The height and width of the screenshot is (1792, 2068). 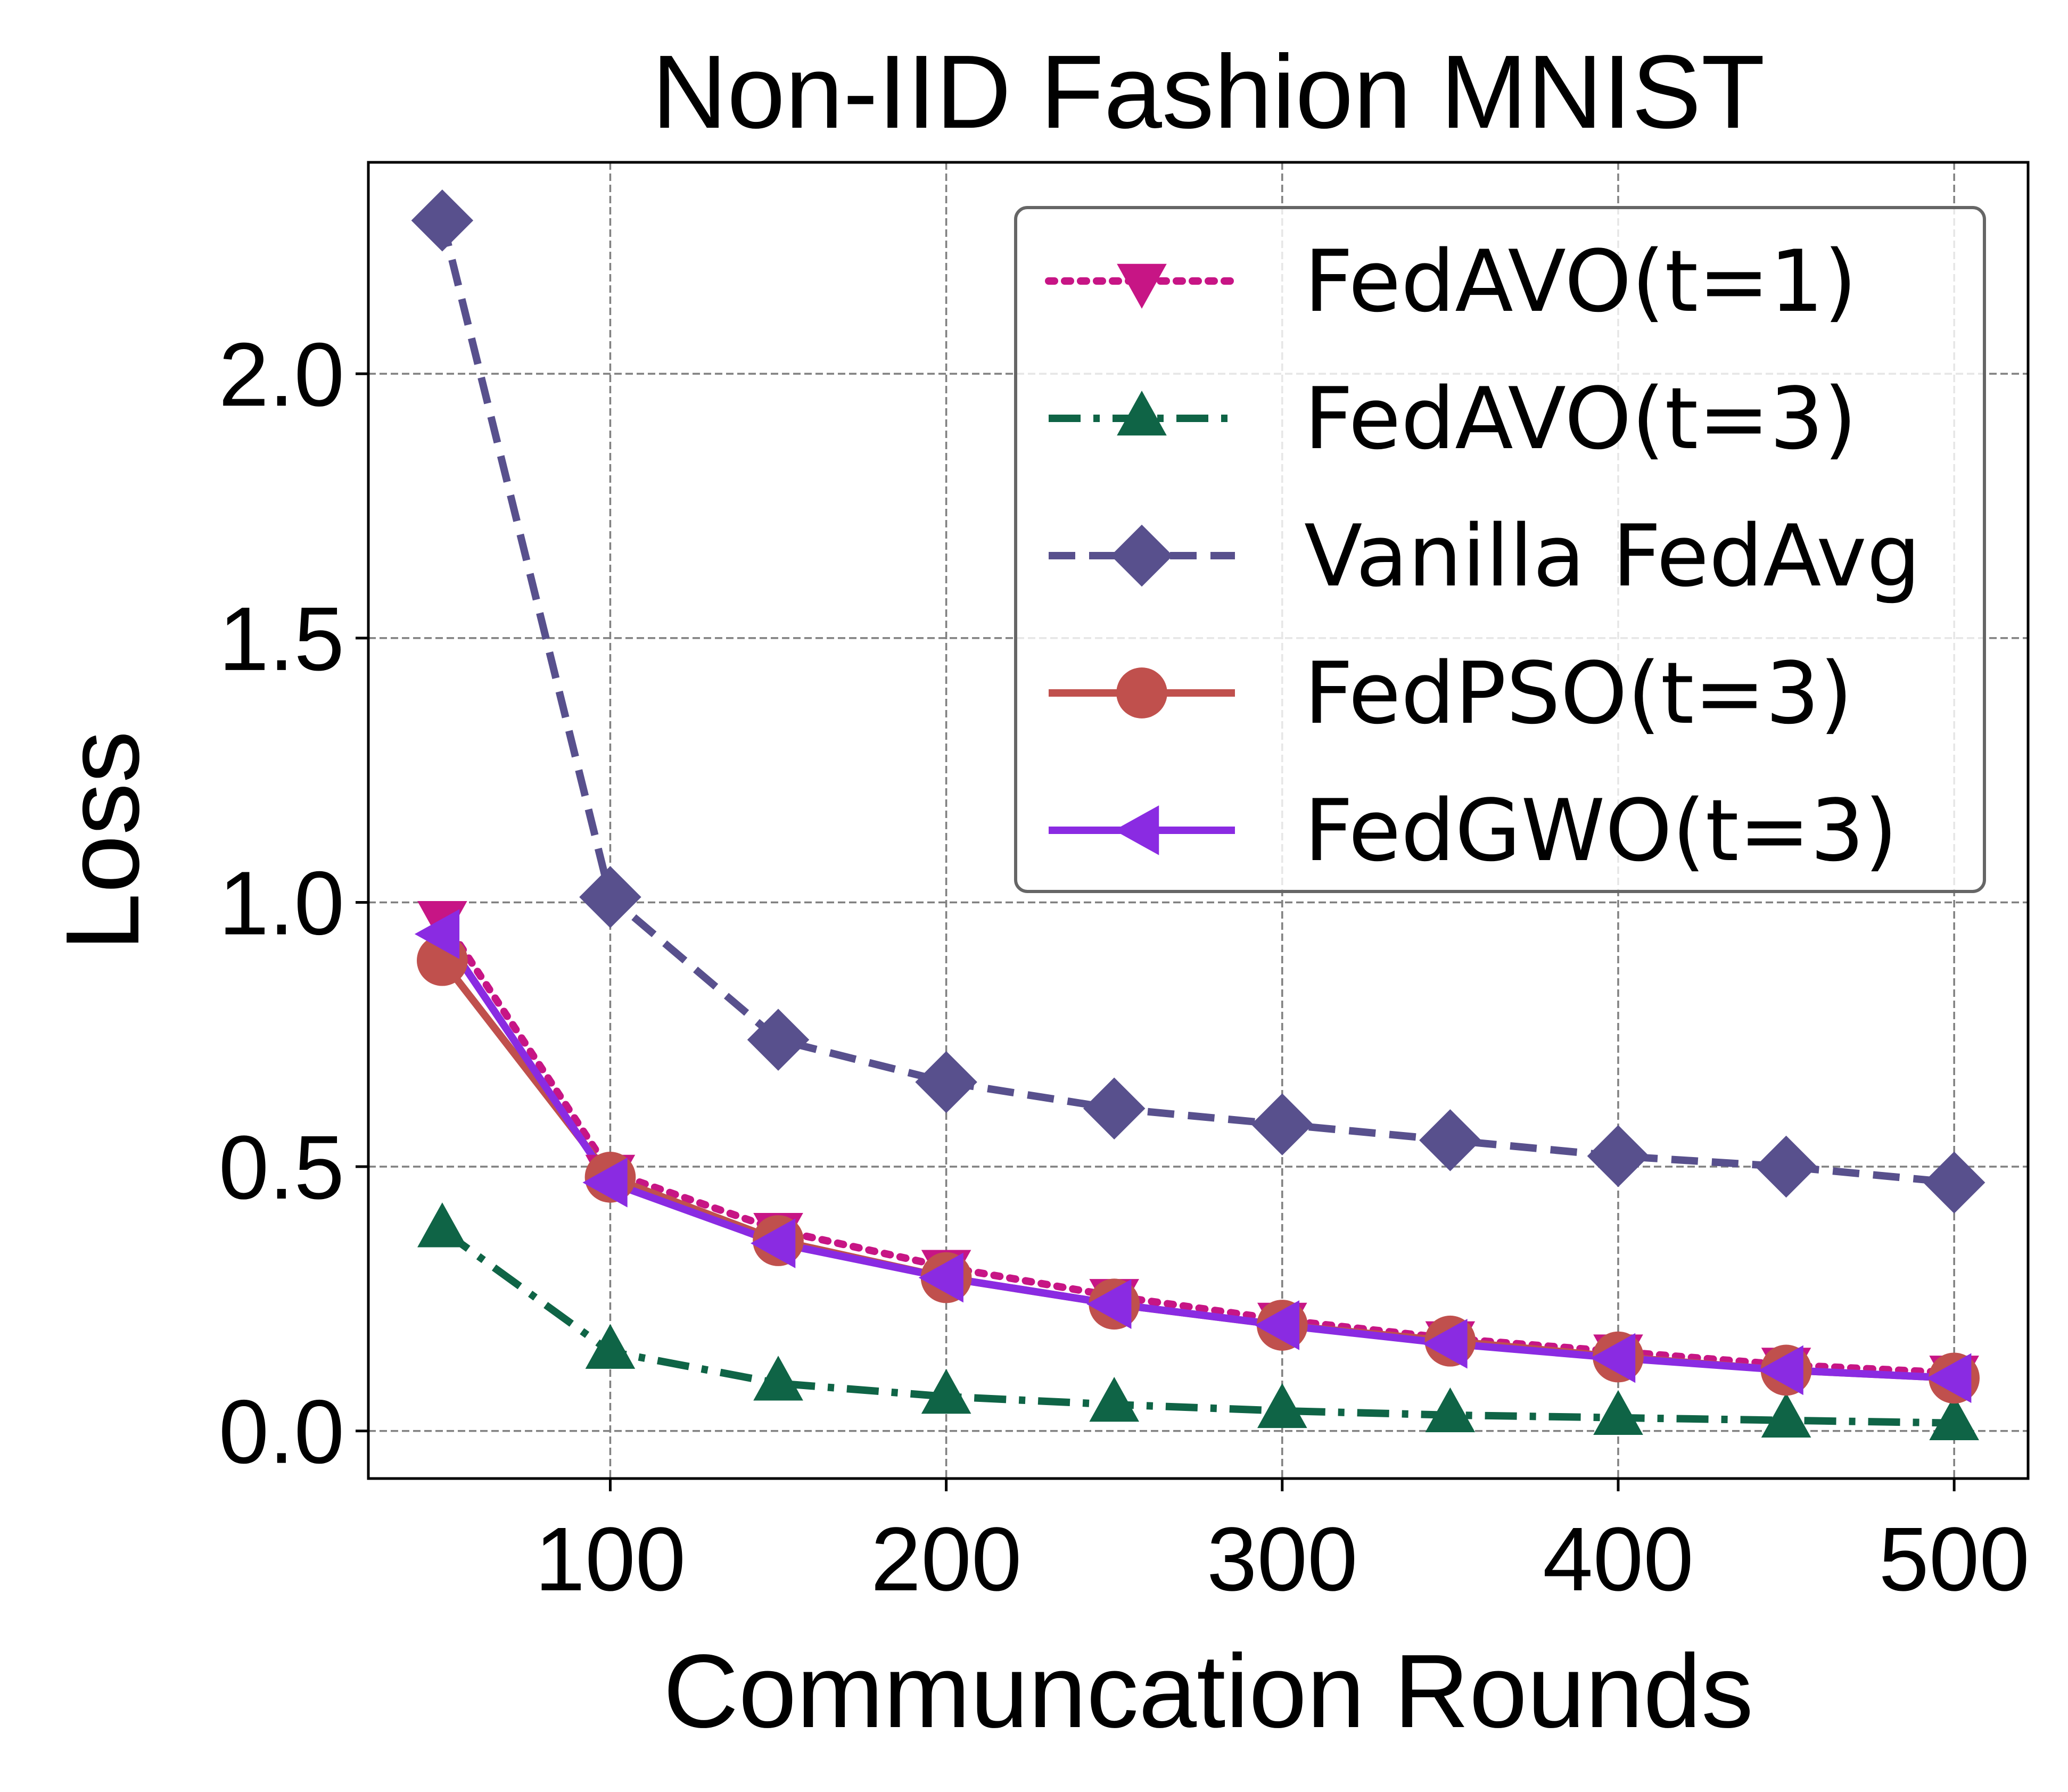 I want to click on legend-label-vanilla-fedavg: Vanilla FedAvg, so click(x=1612, y=556).